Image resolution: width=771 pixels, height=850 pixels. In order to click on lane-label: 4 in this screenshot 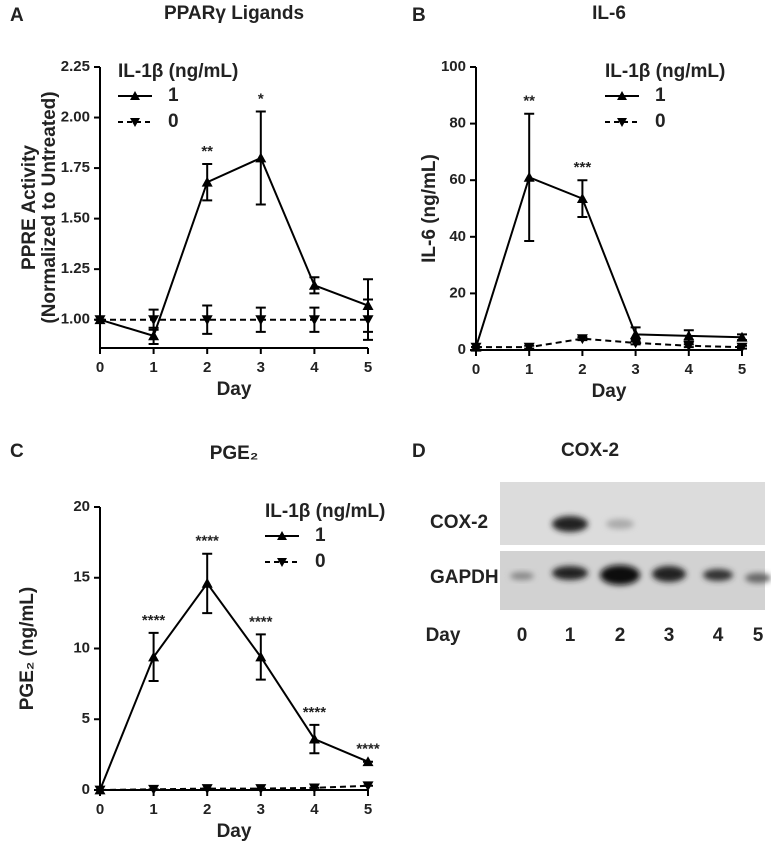, I will do `click(718, 635)`.